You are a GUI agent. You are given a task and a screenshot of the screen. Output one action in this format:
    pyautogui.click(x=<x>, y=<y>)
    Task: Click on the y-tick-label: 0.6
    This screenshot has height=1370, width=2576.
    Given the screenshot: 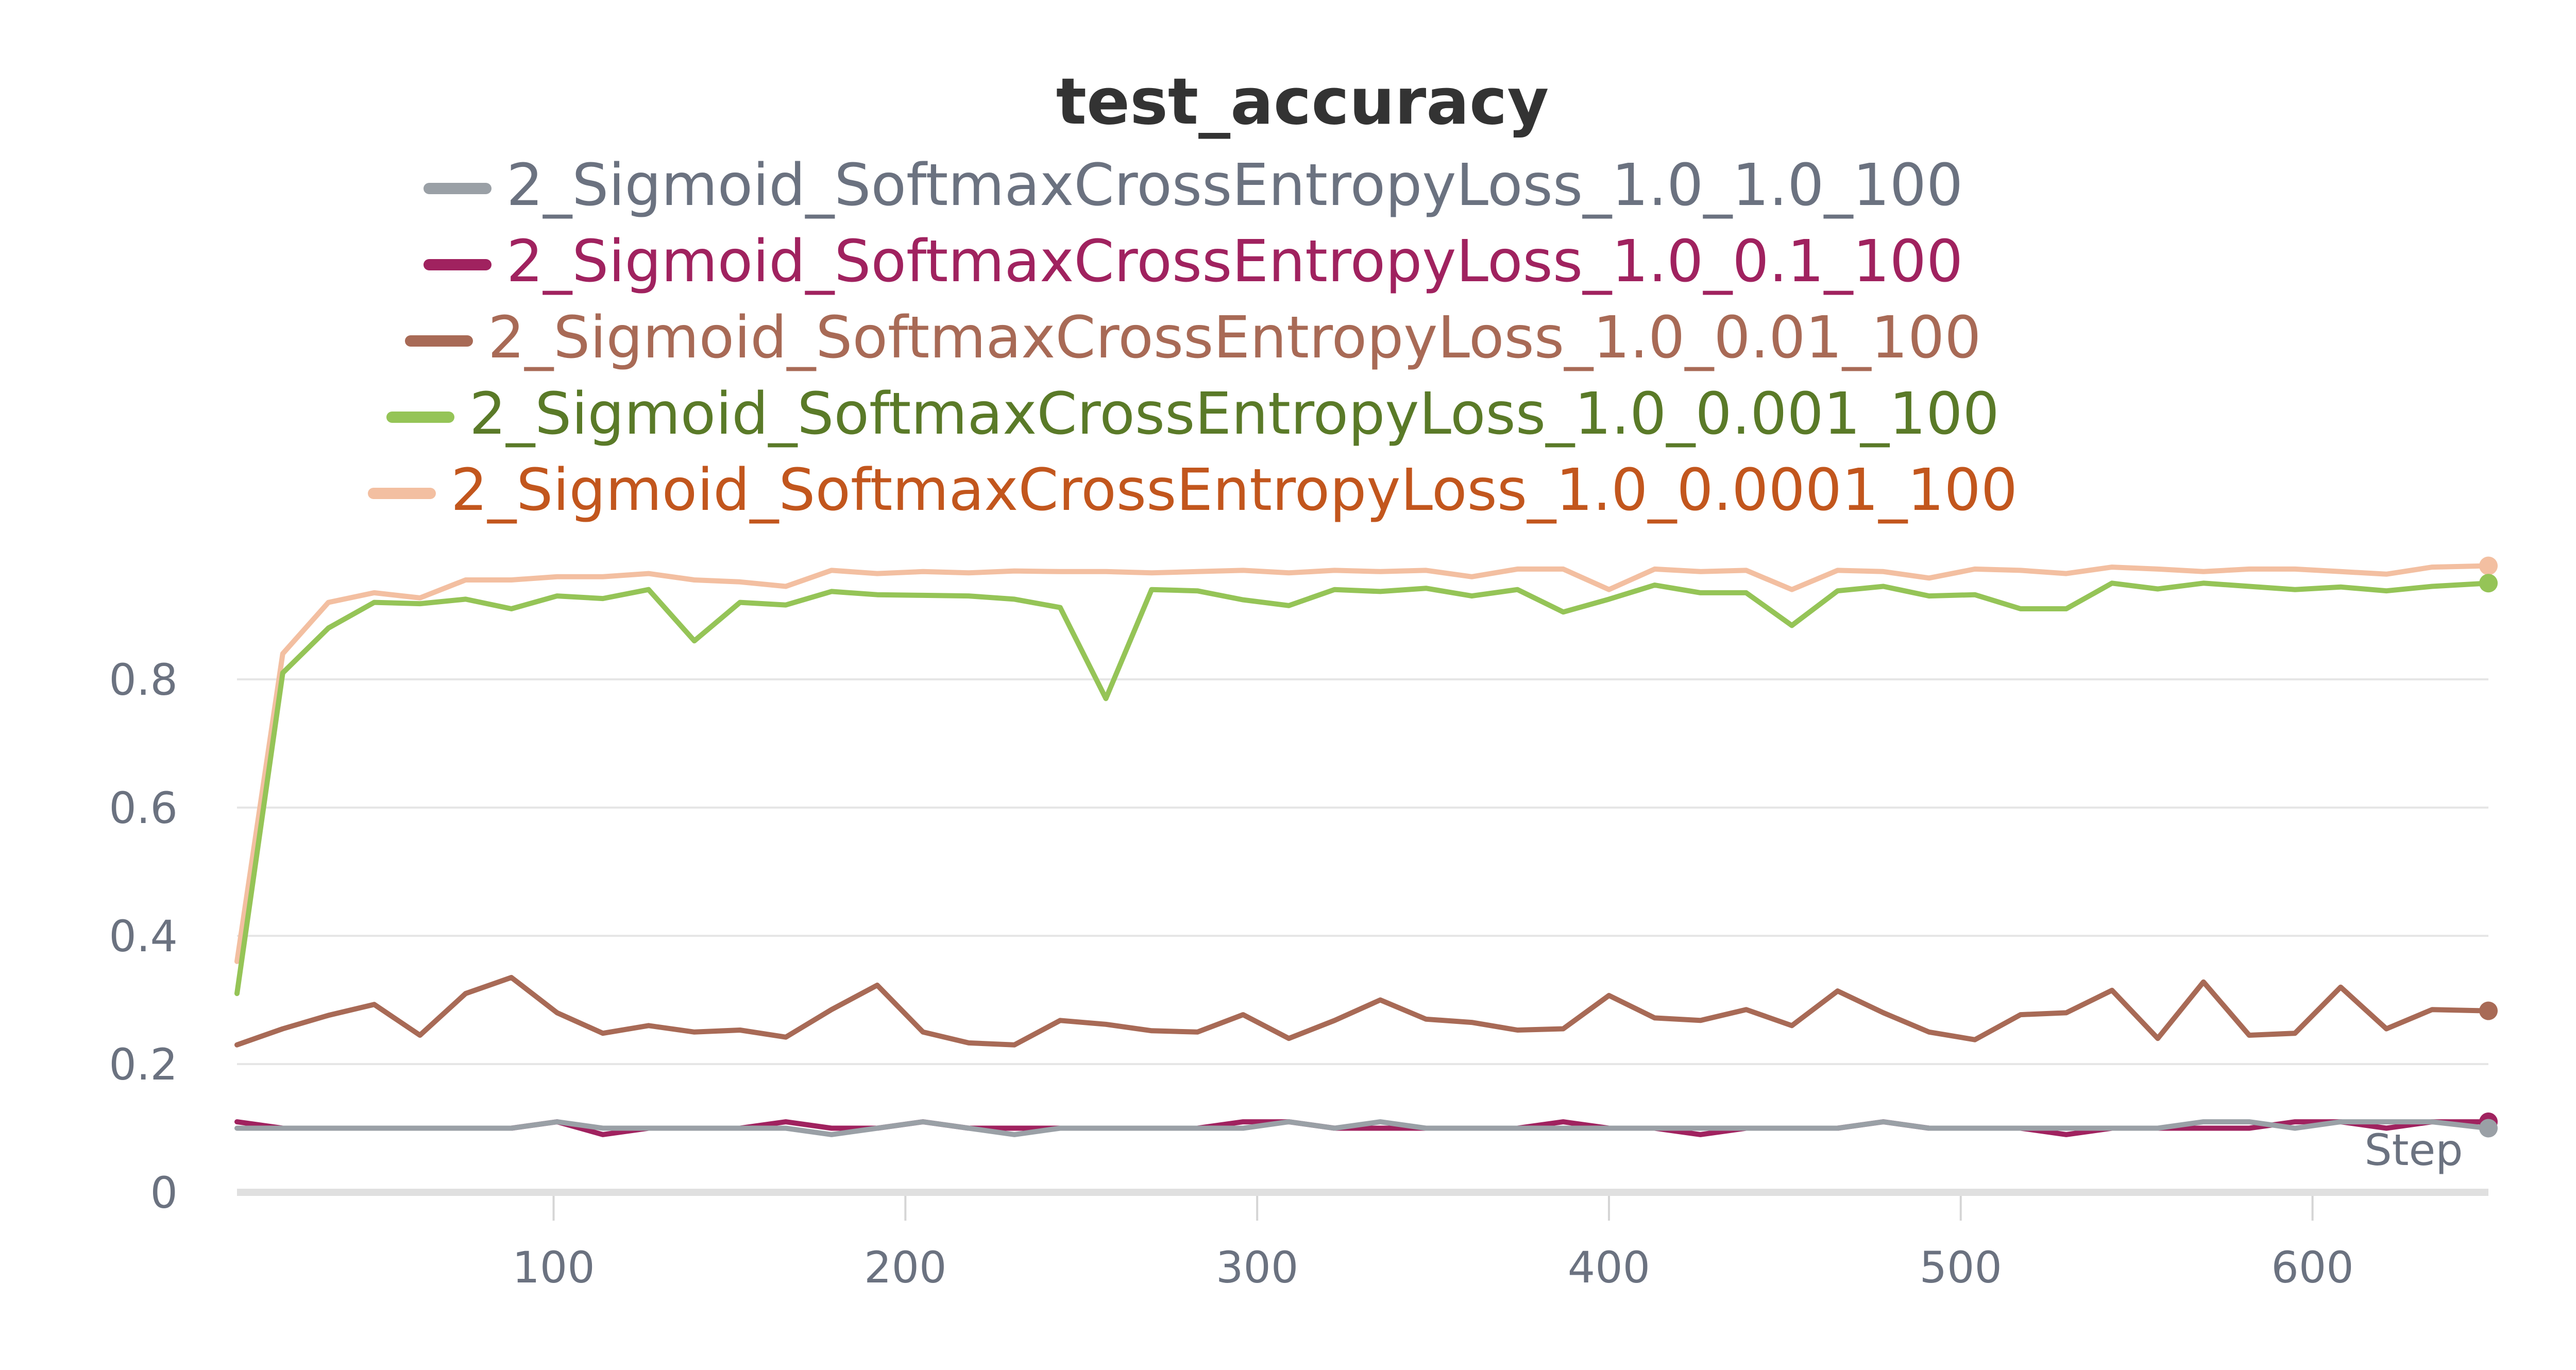 What is the action you would take?
    pyautogui.click(x=143, y=808)
    